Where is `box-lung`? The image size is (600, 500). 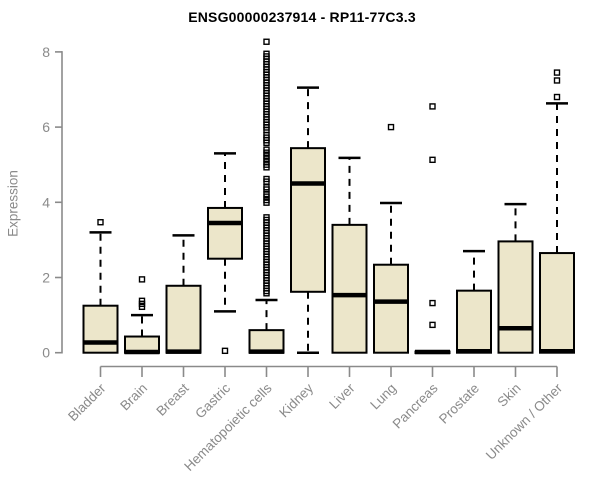
box-lung is located at coordinates (391, 308).